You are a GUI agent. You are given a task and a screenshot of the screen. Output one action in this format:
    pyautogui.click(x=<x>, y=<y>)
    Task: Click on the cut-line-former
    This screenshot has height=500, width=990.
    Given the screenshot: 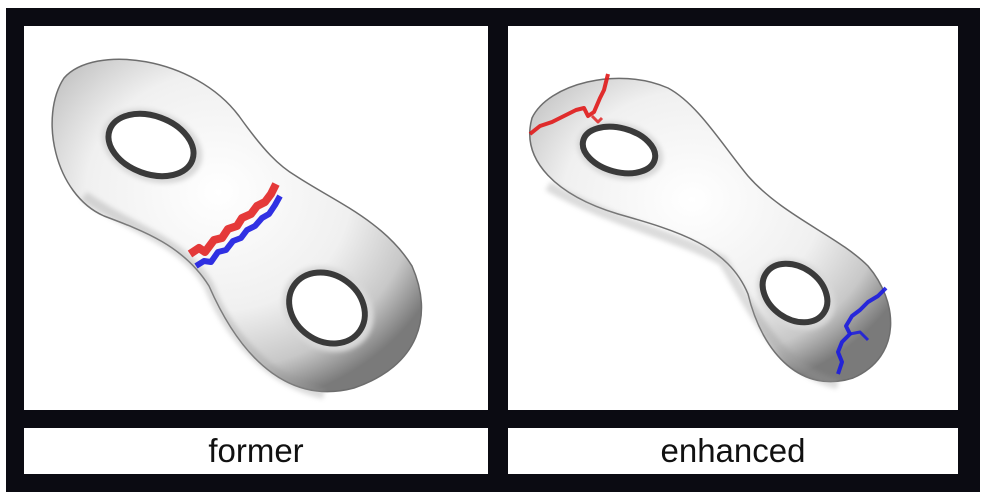 What is the action you would take?
    pyautogui.click(x=235, y=225)
    